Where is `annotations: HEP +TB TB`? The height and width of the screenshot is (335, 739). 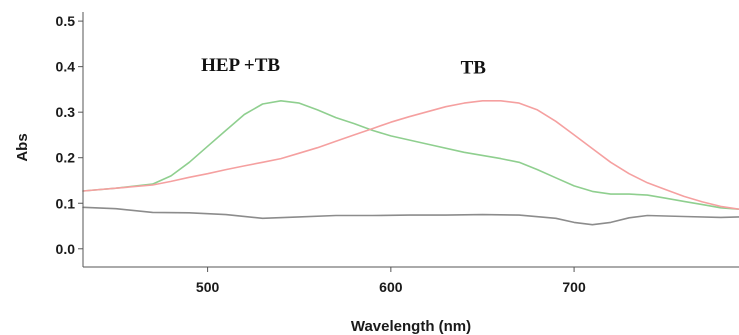
annotations: HEP +TB TB is located at coordinates (343, 66).